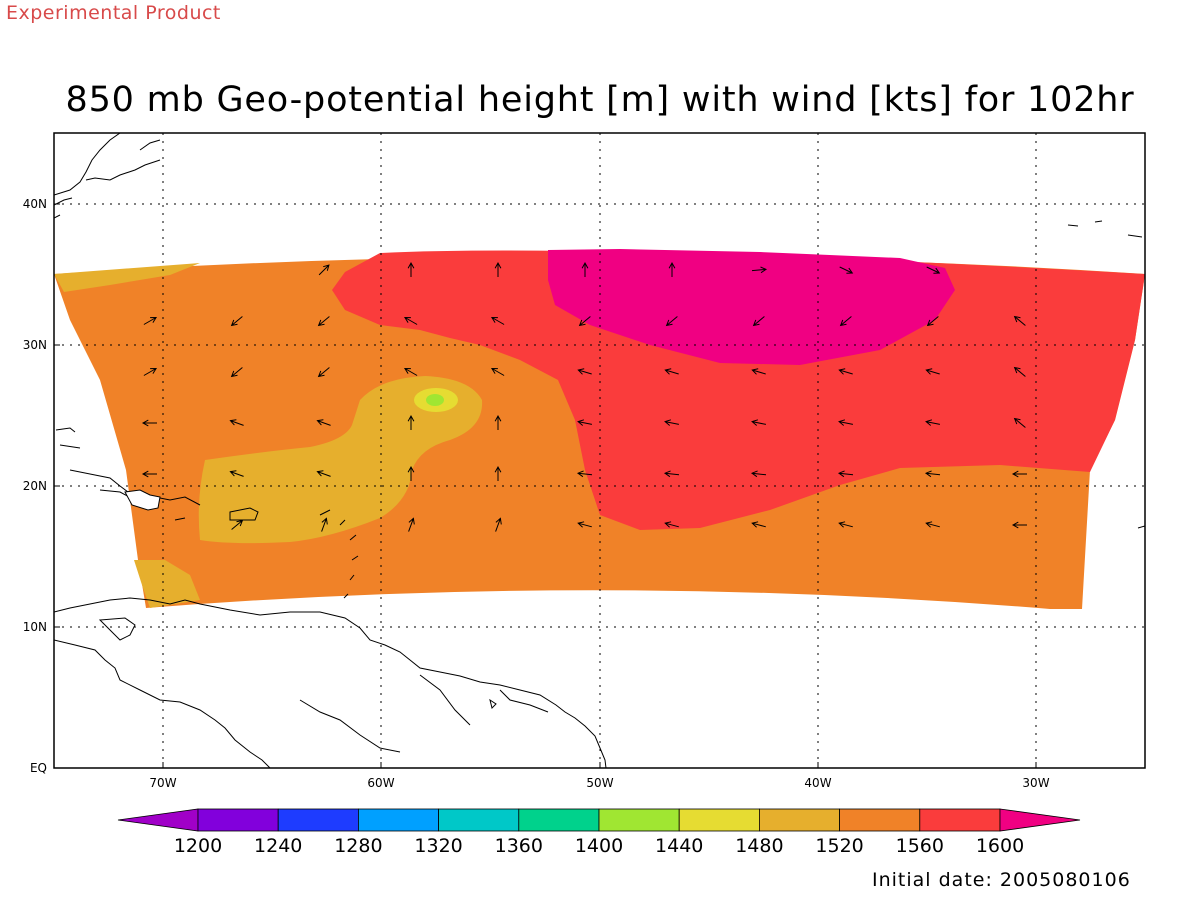  I want to click on colorbar-label: 1320, so click(438, 846).